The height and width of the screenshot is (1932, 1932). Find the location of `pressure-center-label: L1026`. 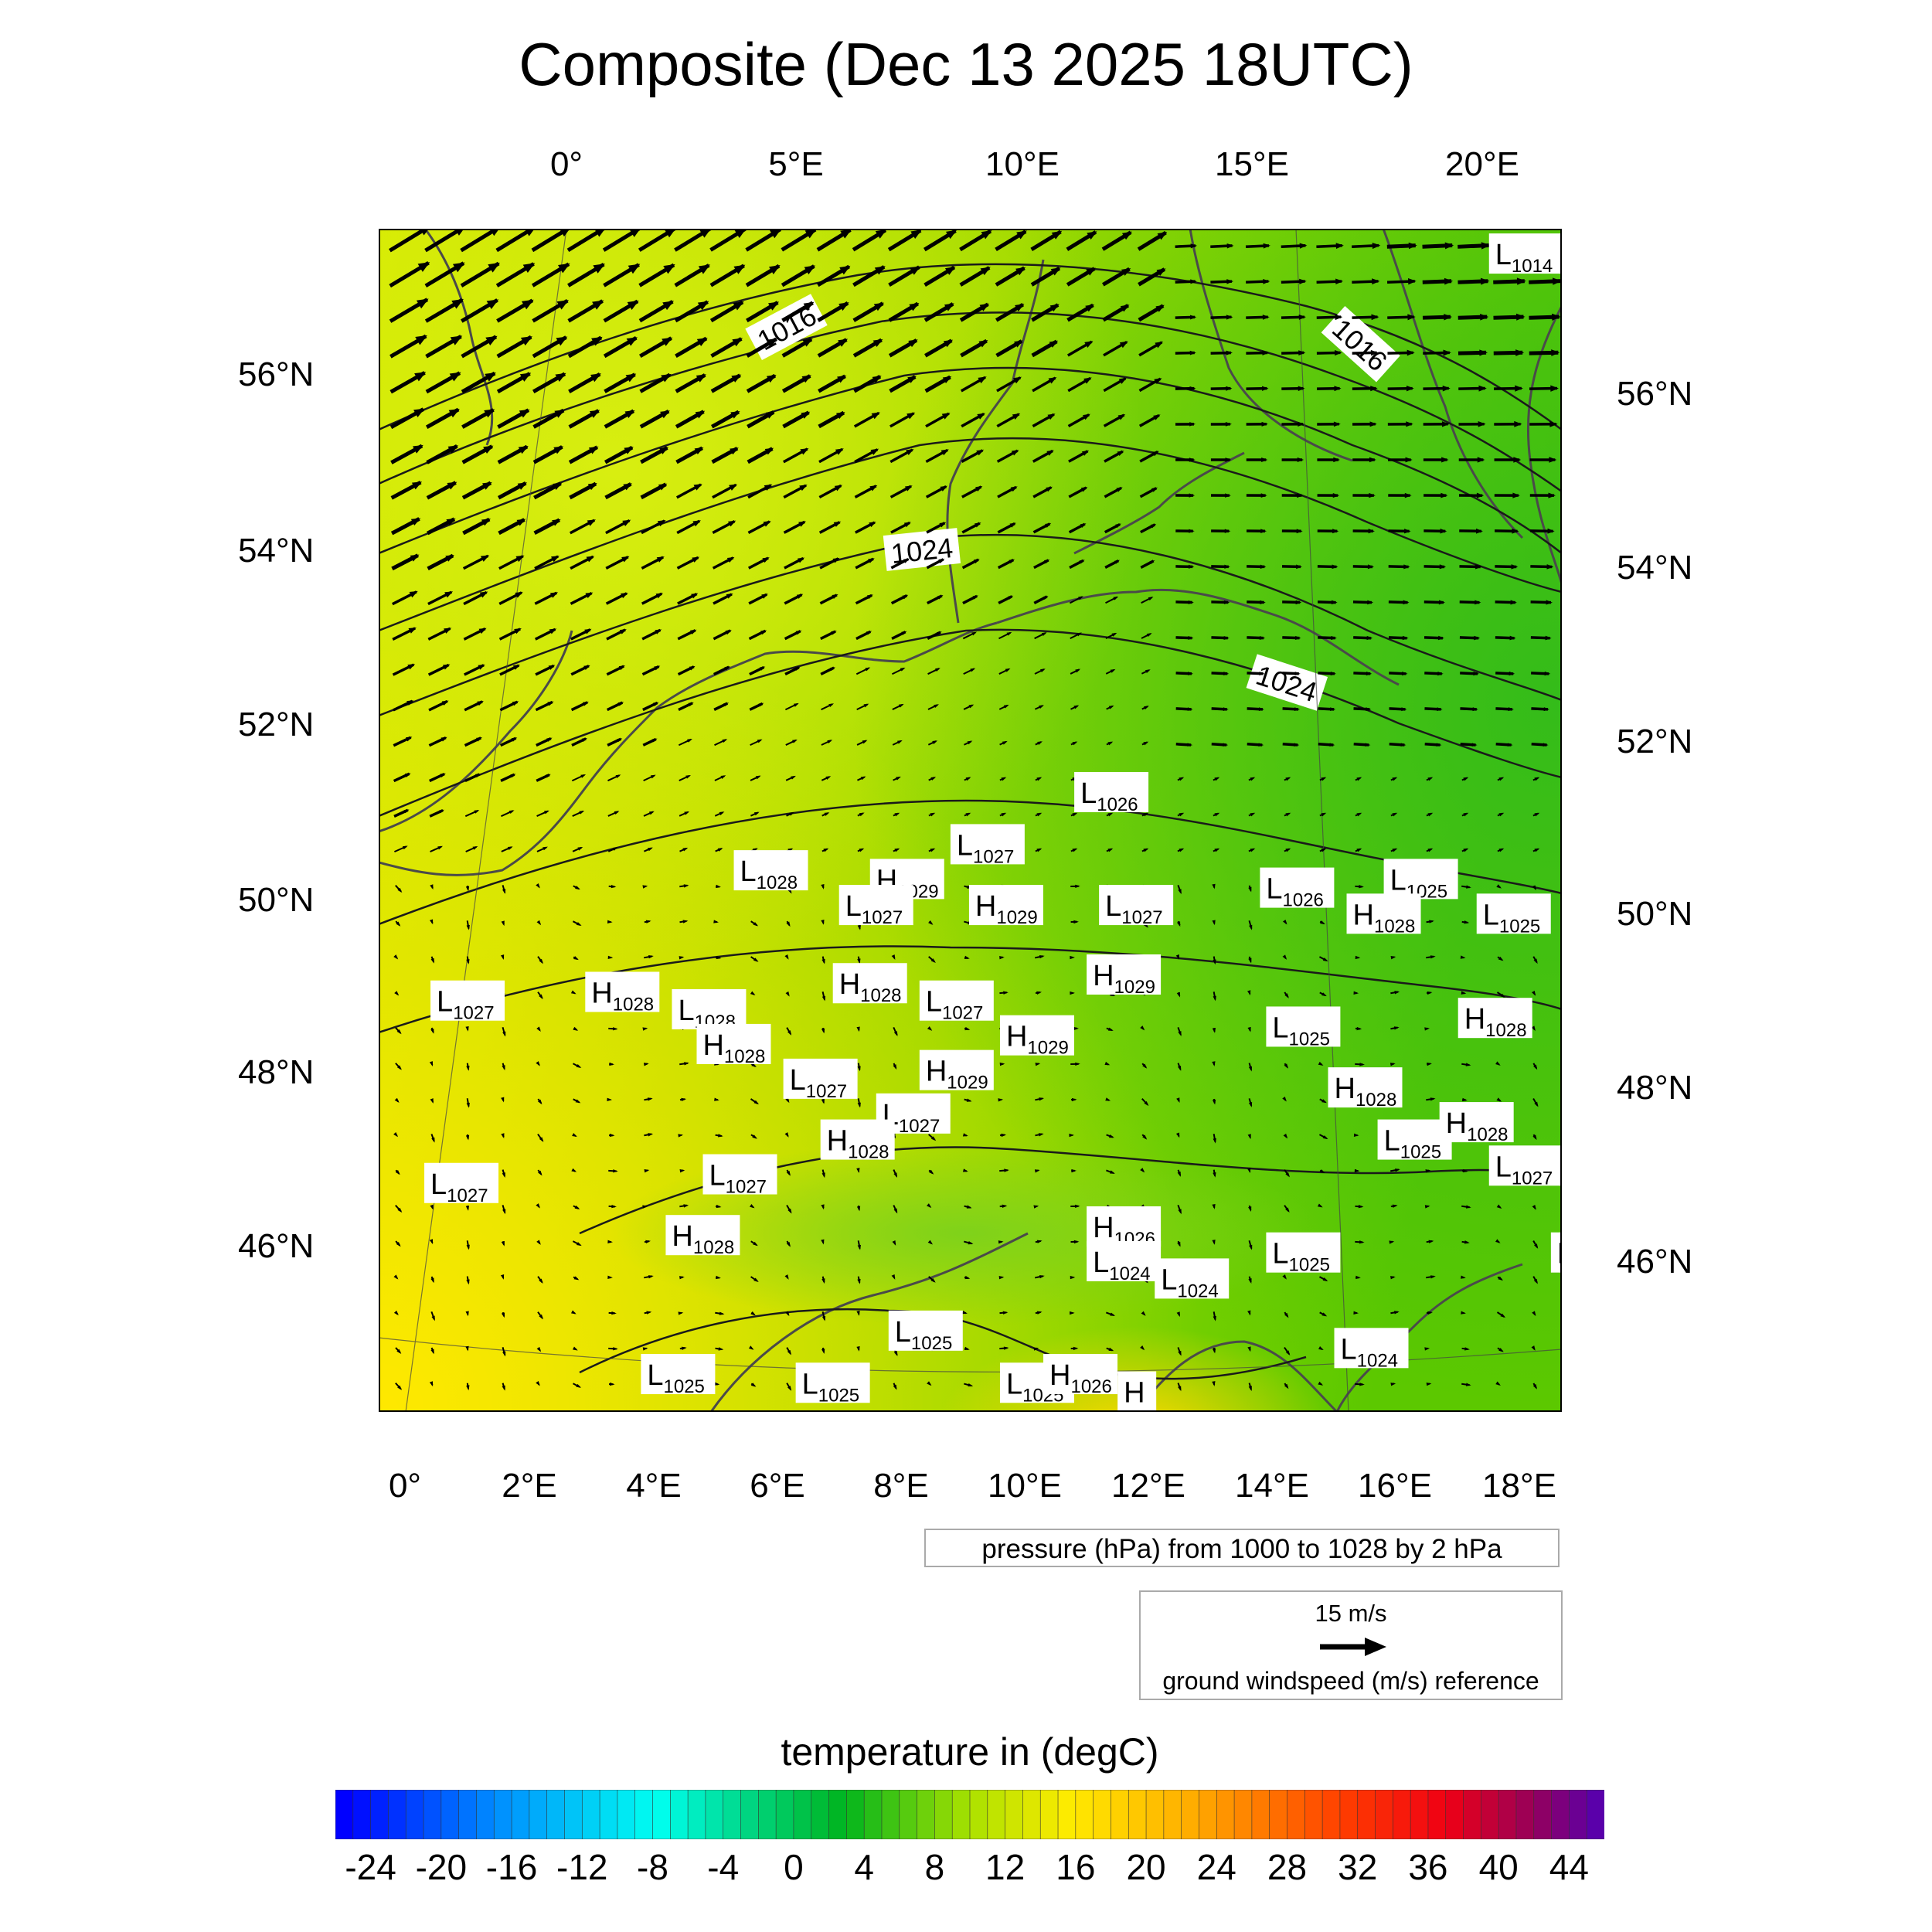

pressure-center-label: L1026 is located at coordinates (1295, 892).